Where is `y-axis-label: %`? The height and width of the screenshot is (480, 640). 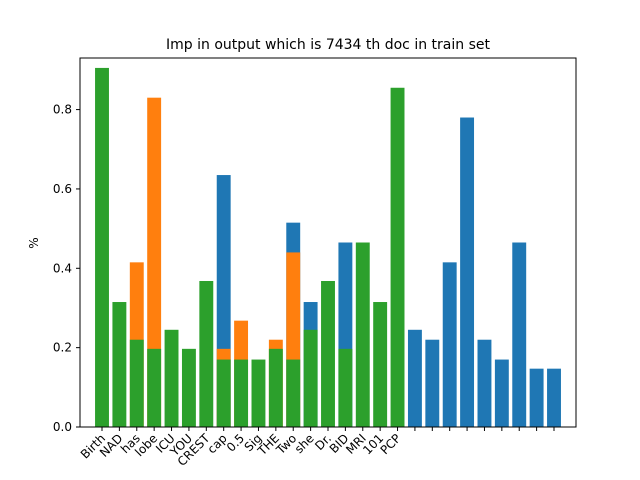 y-axis-label: % is located at coordinates (34, 242).